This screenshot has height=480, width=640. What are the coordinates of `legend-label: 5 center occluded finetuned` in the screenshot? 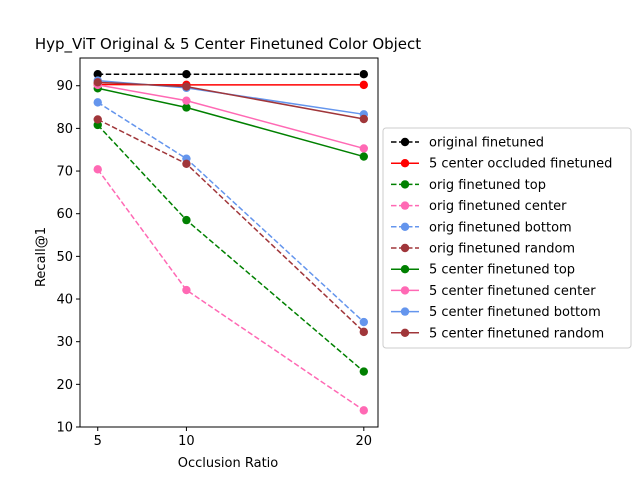 It's located at (520, 164).